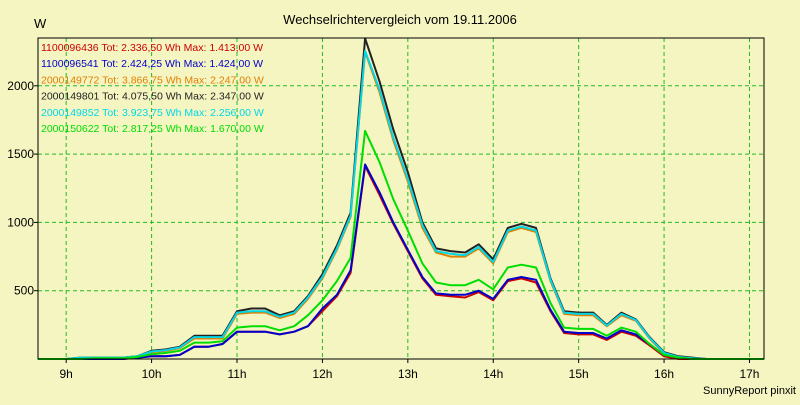 This screenshot has width=800, height=405. Describe the element at coordinates (400, 19) in the screenshot. I see `chart-title: Wechselrichtervergleich vom 19.11.2006` at that location.